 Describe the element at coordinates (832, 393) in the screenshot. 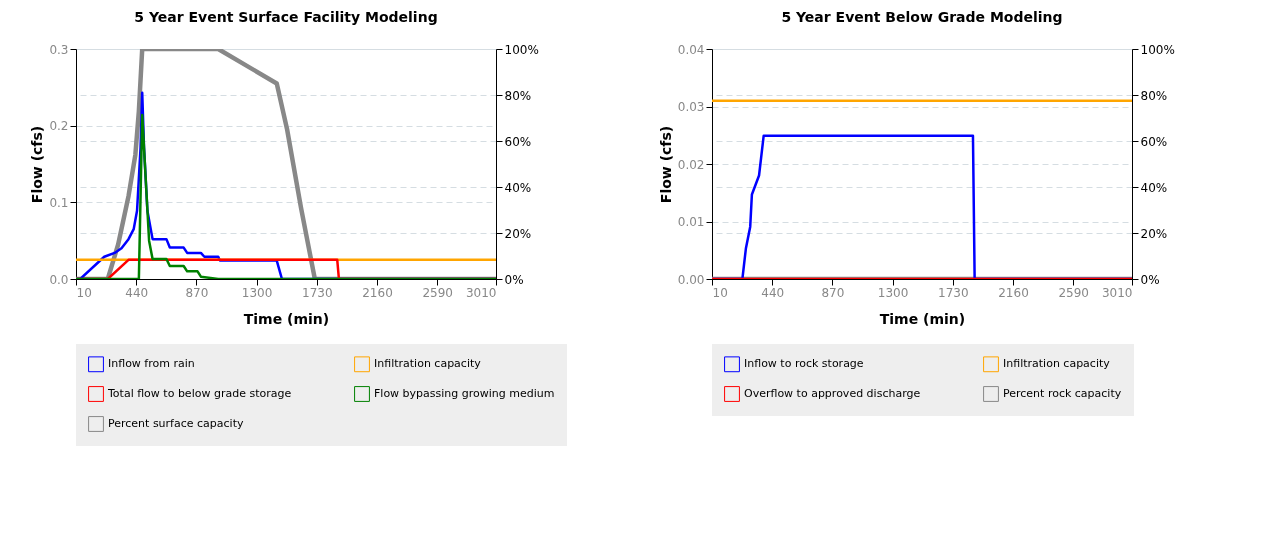

I see `legend-label: Overflow to approved discharge` at that location.